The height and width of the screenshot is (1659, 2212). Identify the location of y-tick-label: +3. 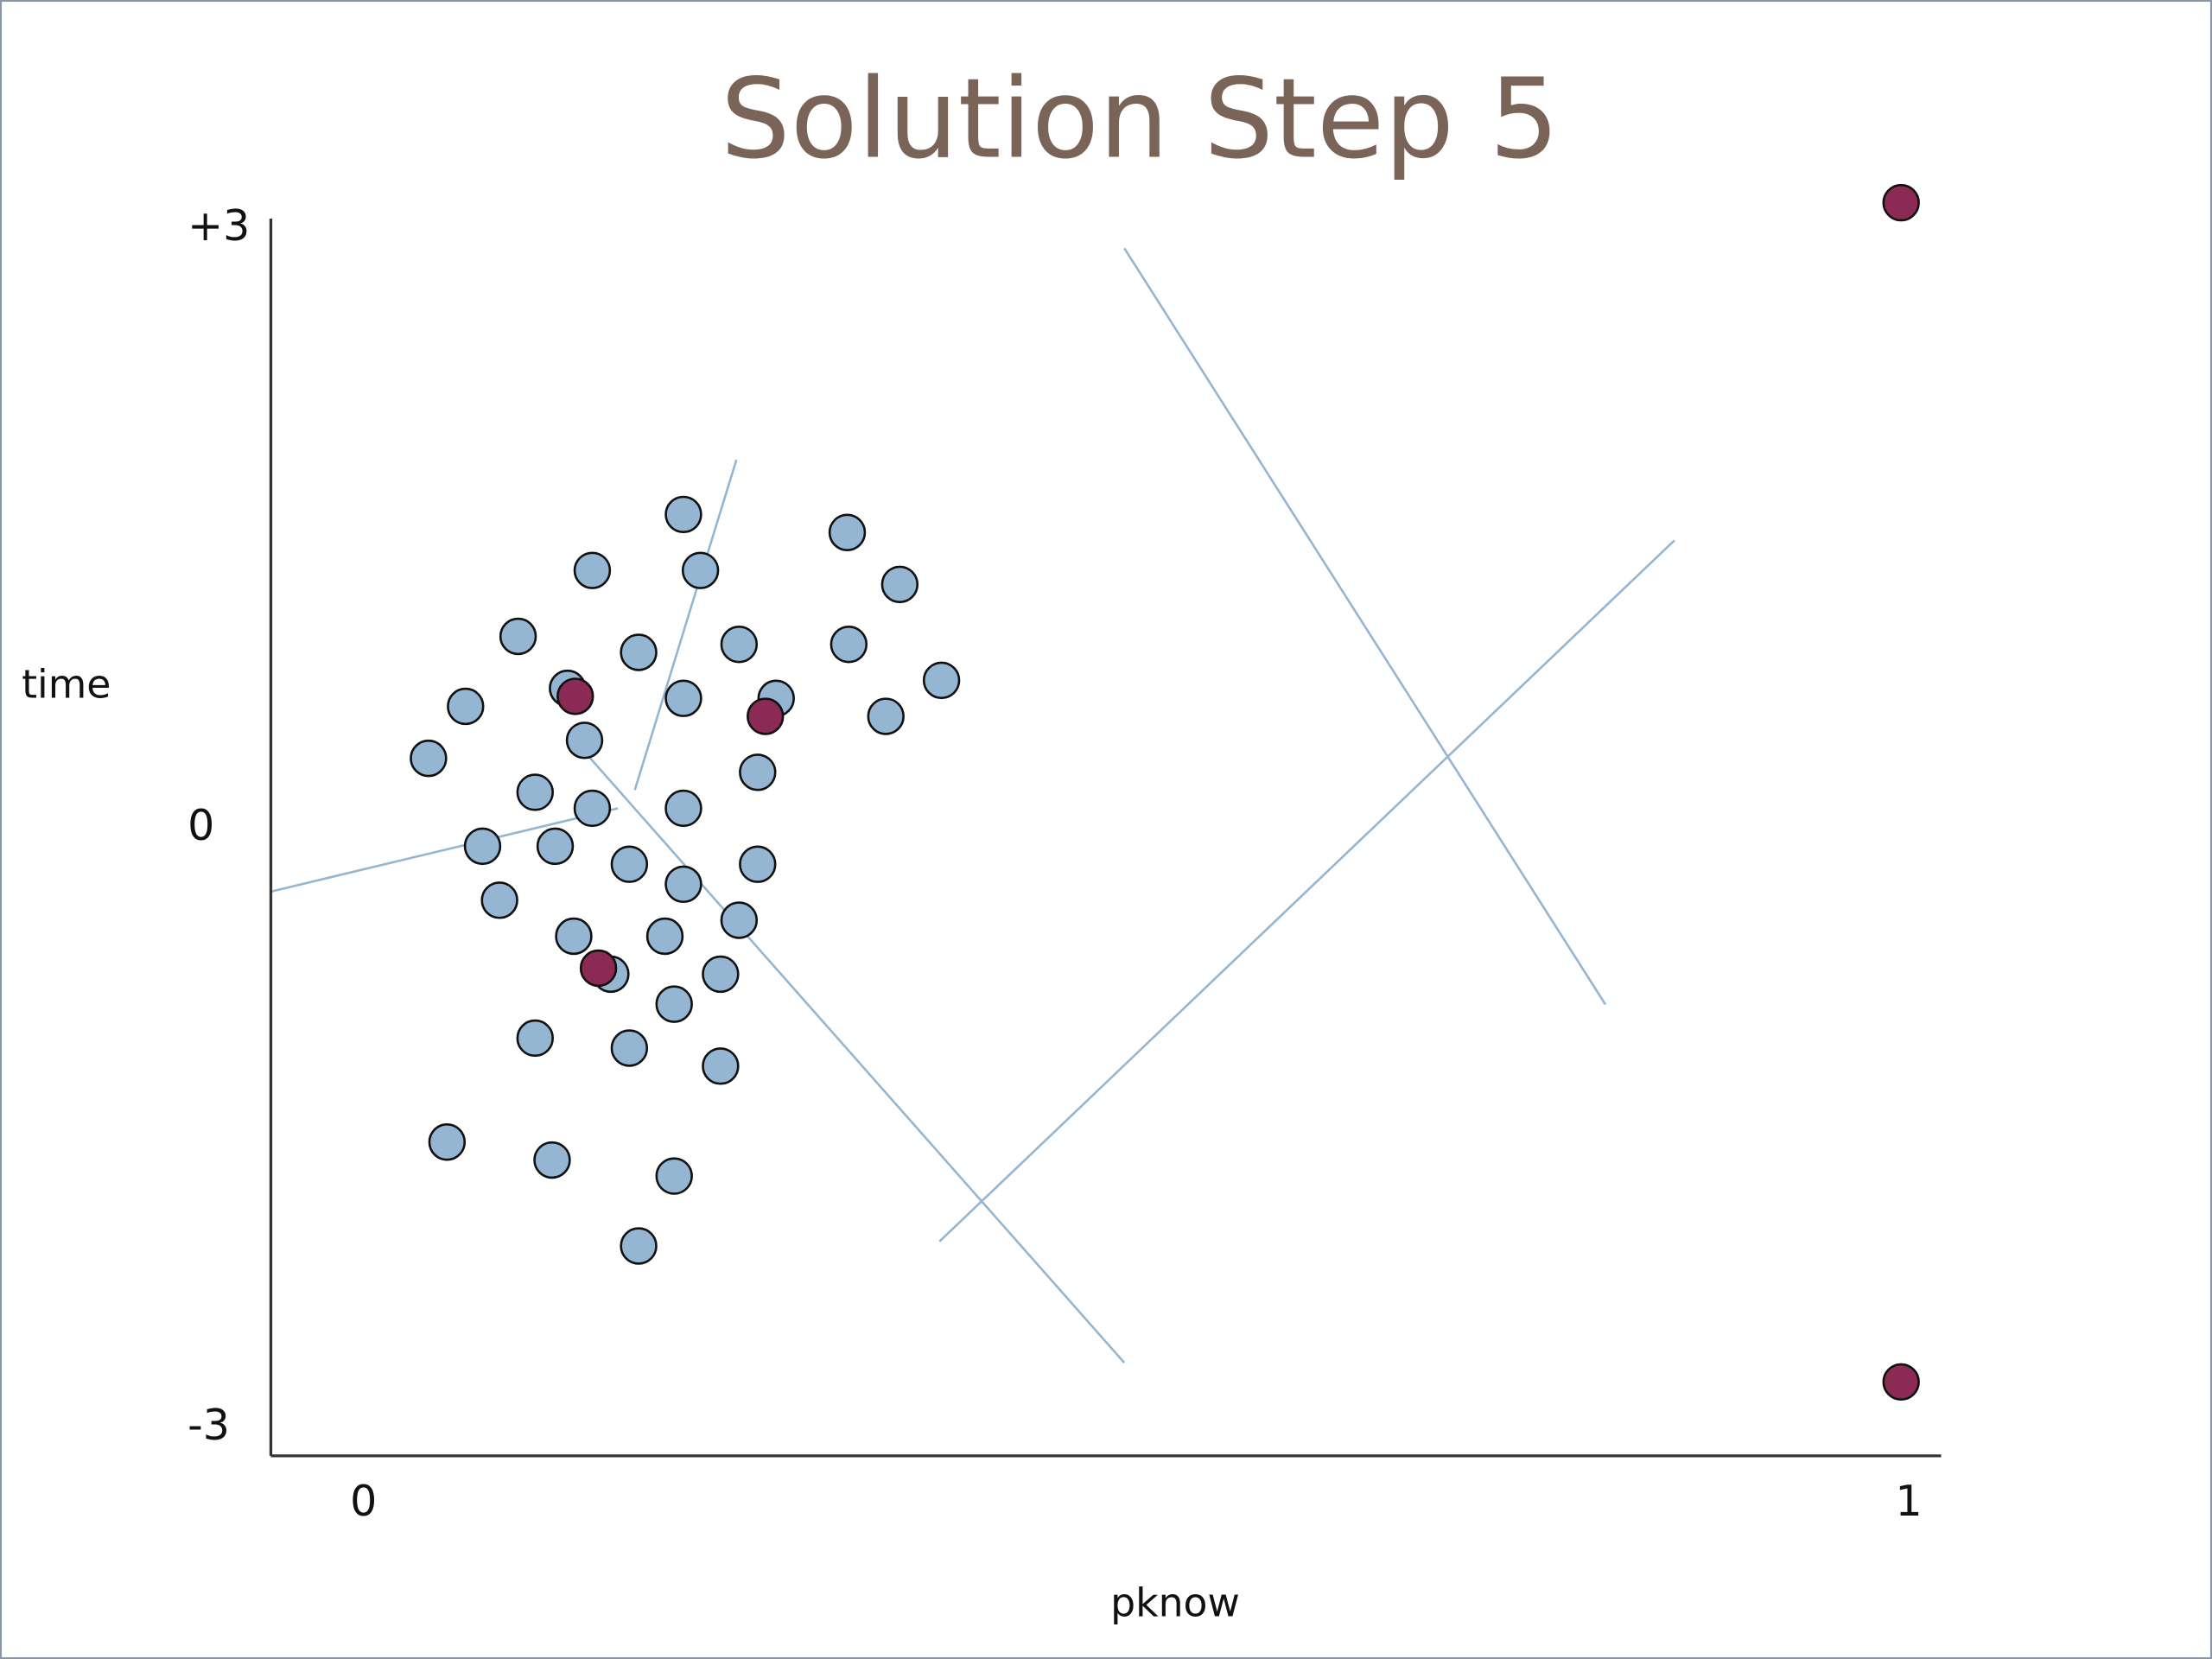
(219, 226).